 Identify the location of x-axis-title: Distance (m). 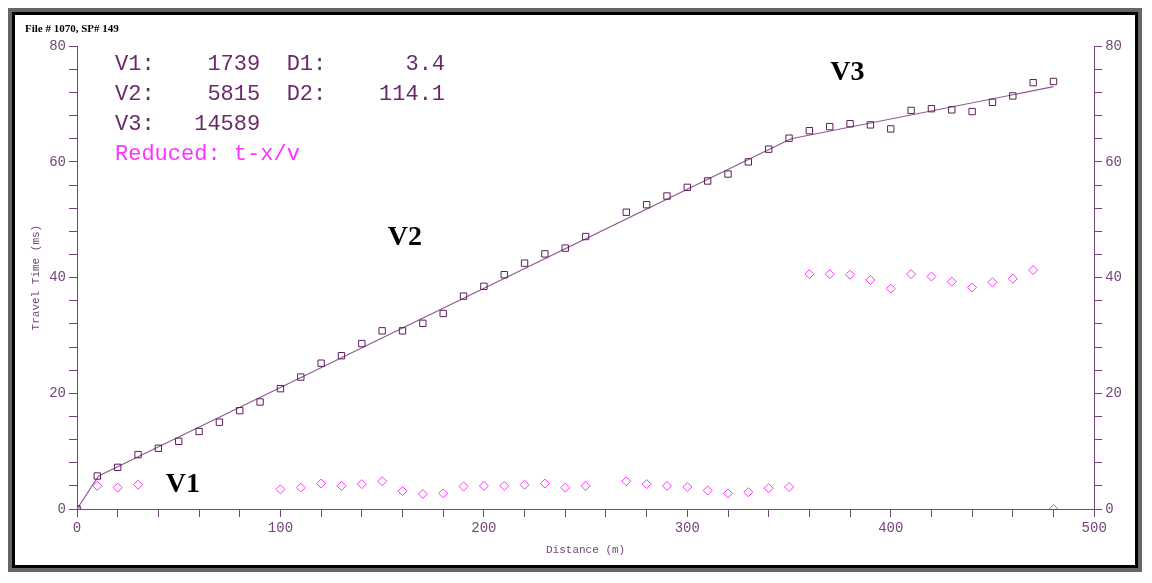
(585, 550).